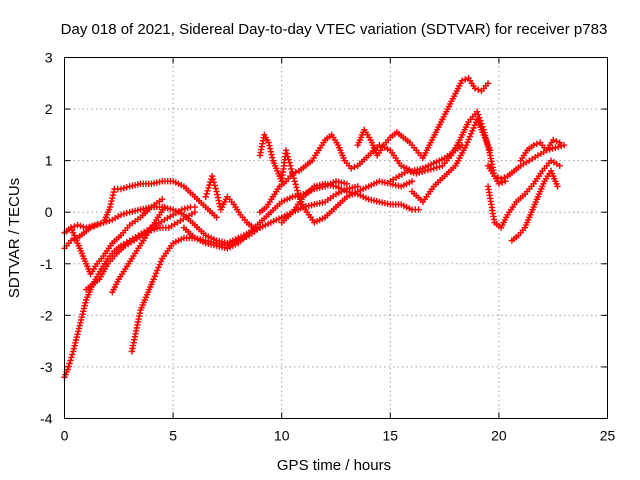  Describe the element at coordinates (46, 264) in the screenshot. I see `y-tick-label: -1` at that location.